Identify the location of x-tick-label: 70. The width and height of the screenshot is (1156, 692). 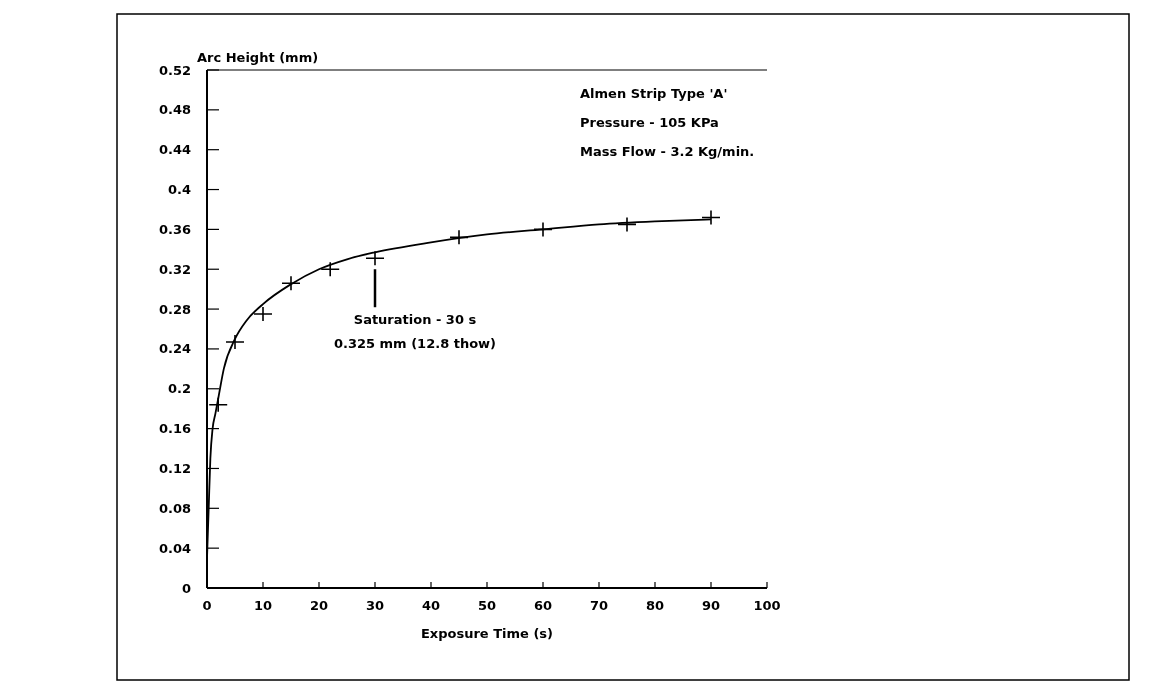
(599, 605).